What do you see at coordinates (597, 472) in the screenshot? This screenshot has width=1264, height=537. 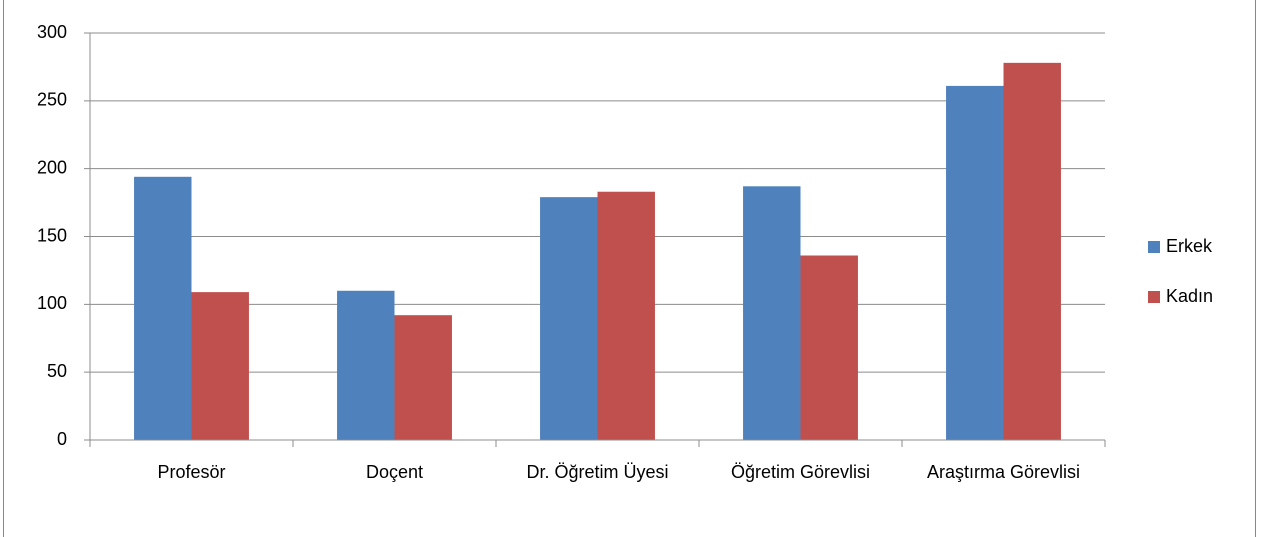 I see `x-tick-label: Dr. Öğretim Üyesi` at bounding box center [597, 472].